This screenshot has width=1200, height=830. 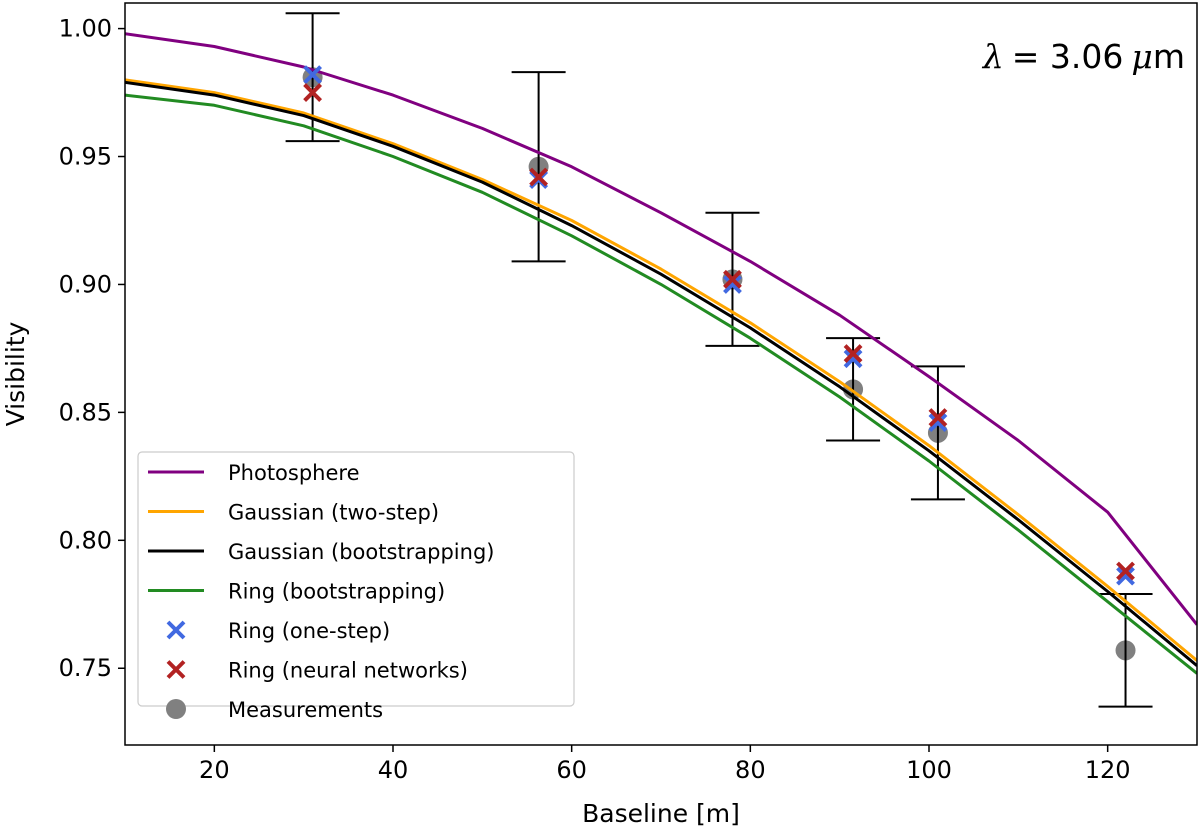 I want to click on legend-swatch-ring-neural-networks, so click(x=176, y=669).